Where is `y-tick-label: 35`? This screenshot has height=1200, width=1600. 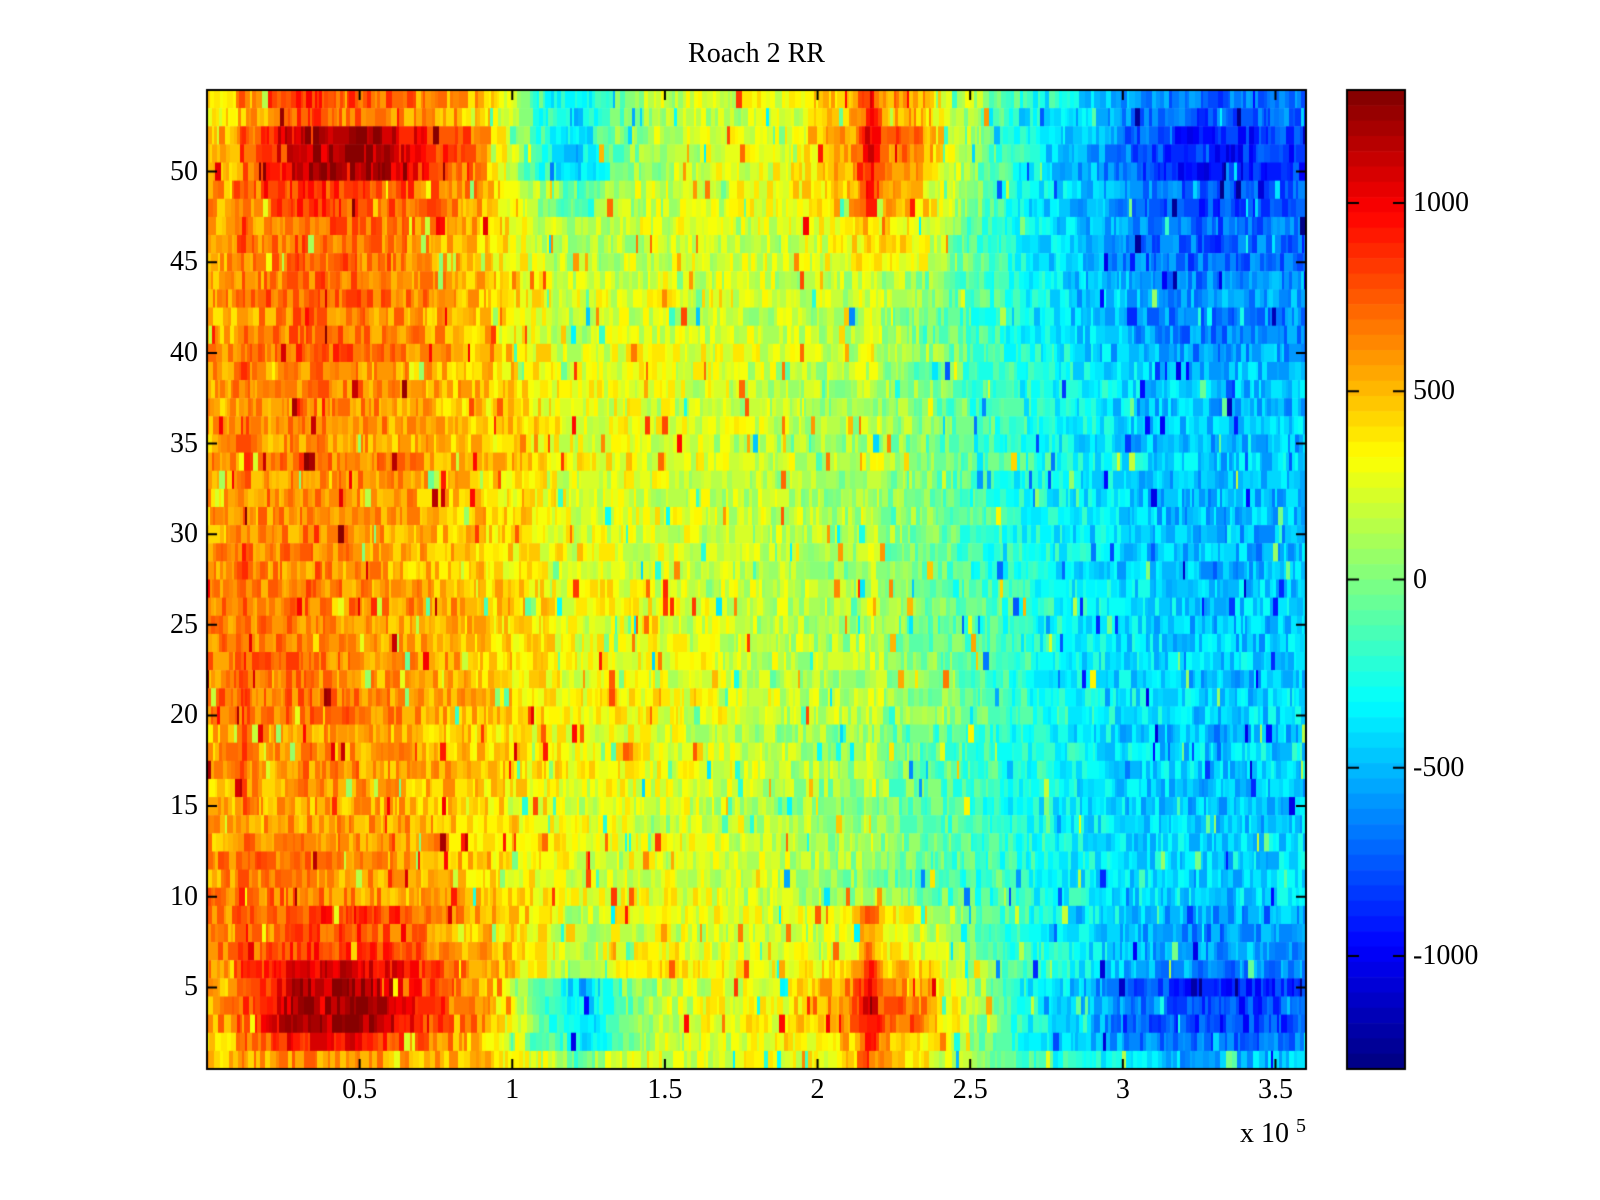
y-tick-label: 35 is located at coordinates (184, 443).